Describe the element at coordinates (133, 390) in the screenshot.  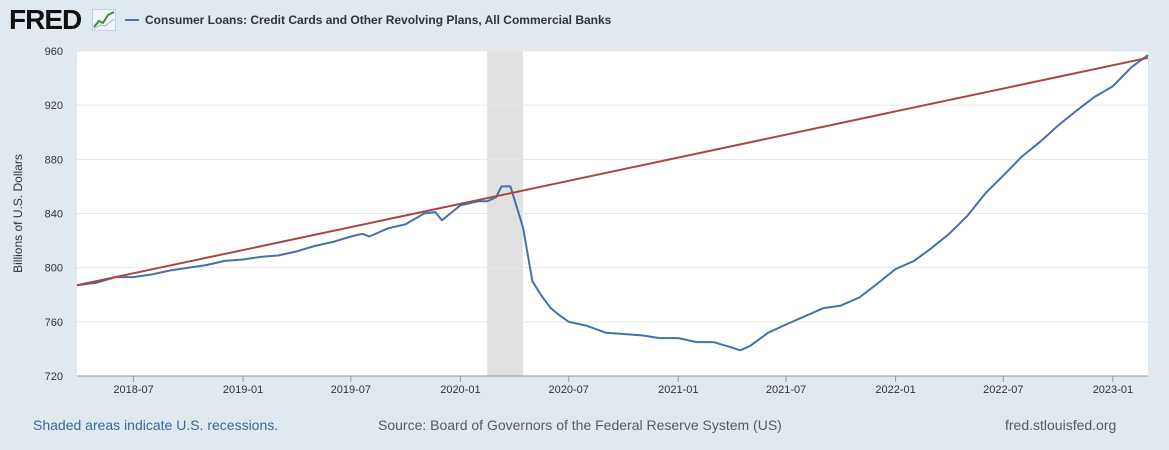
I see `x-tick-label: 2018-07` at that location.